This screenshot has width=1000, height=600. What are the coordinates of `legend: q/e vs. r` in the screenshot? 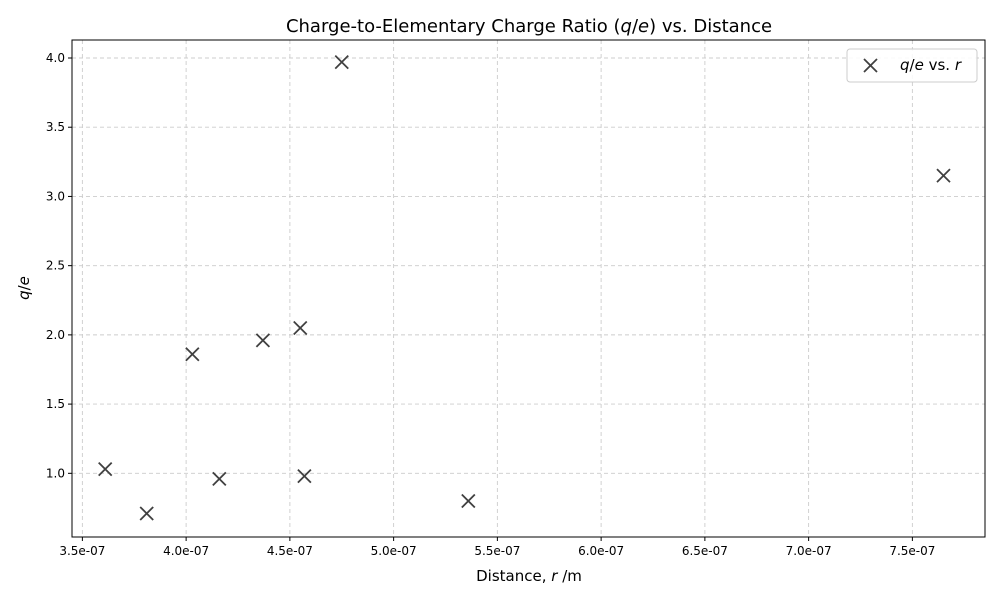 It's located at (912, 65).